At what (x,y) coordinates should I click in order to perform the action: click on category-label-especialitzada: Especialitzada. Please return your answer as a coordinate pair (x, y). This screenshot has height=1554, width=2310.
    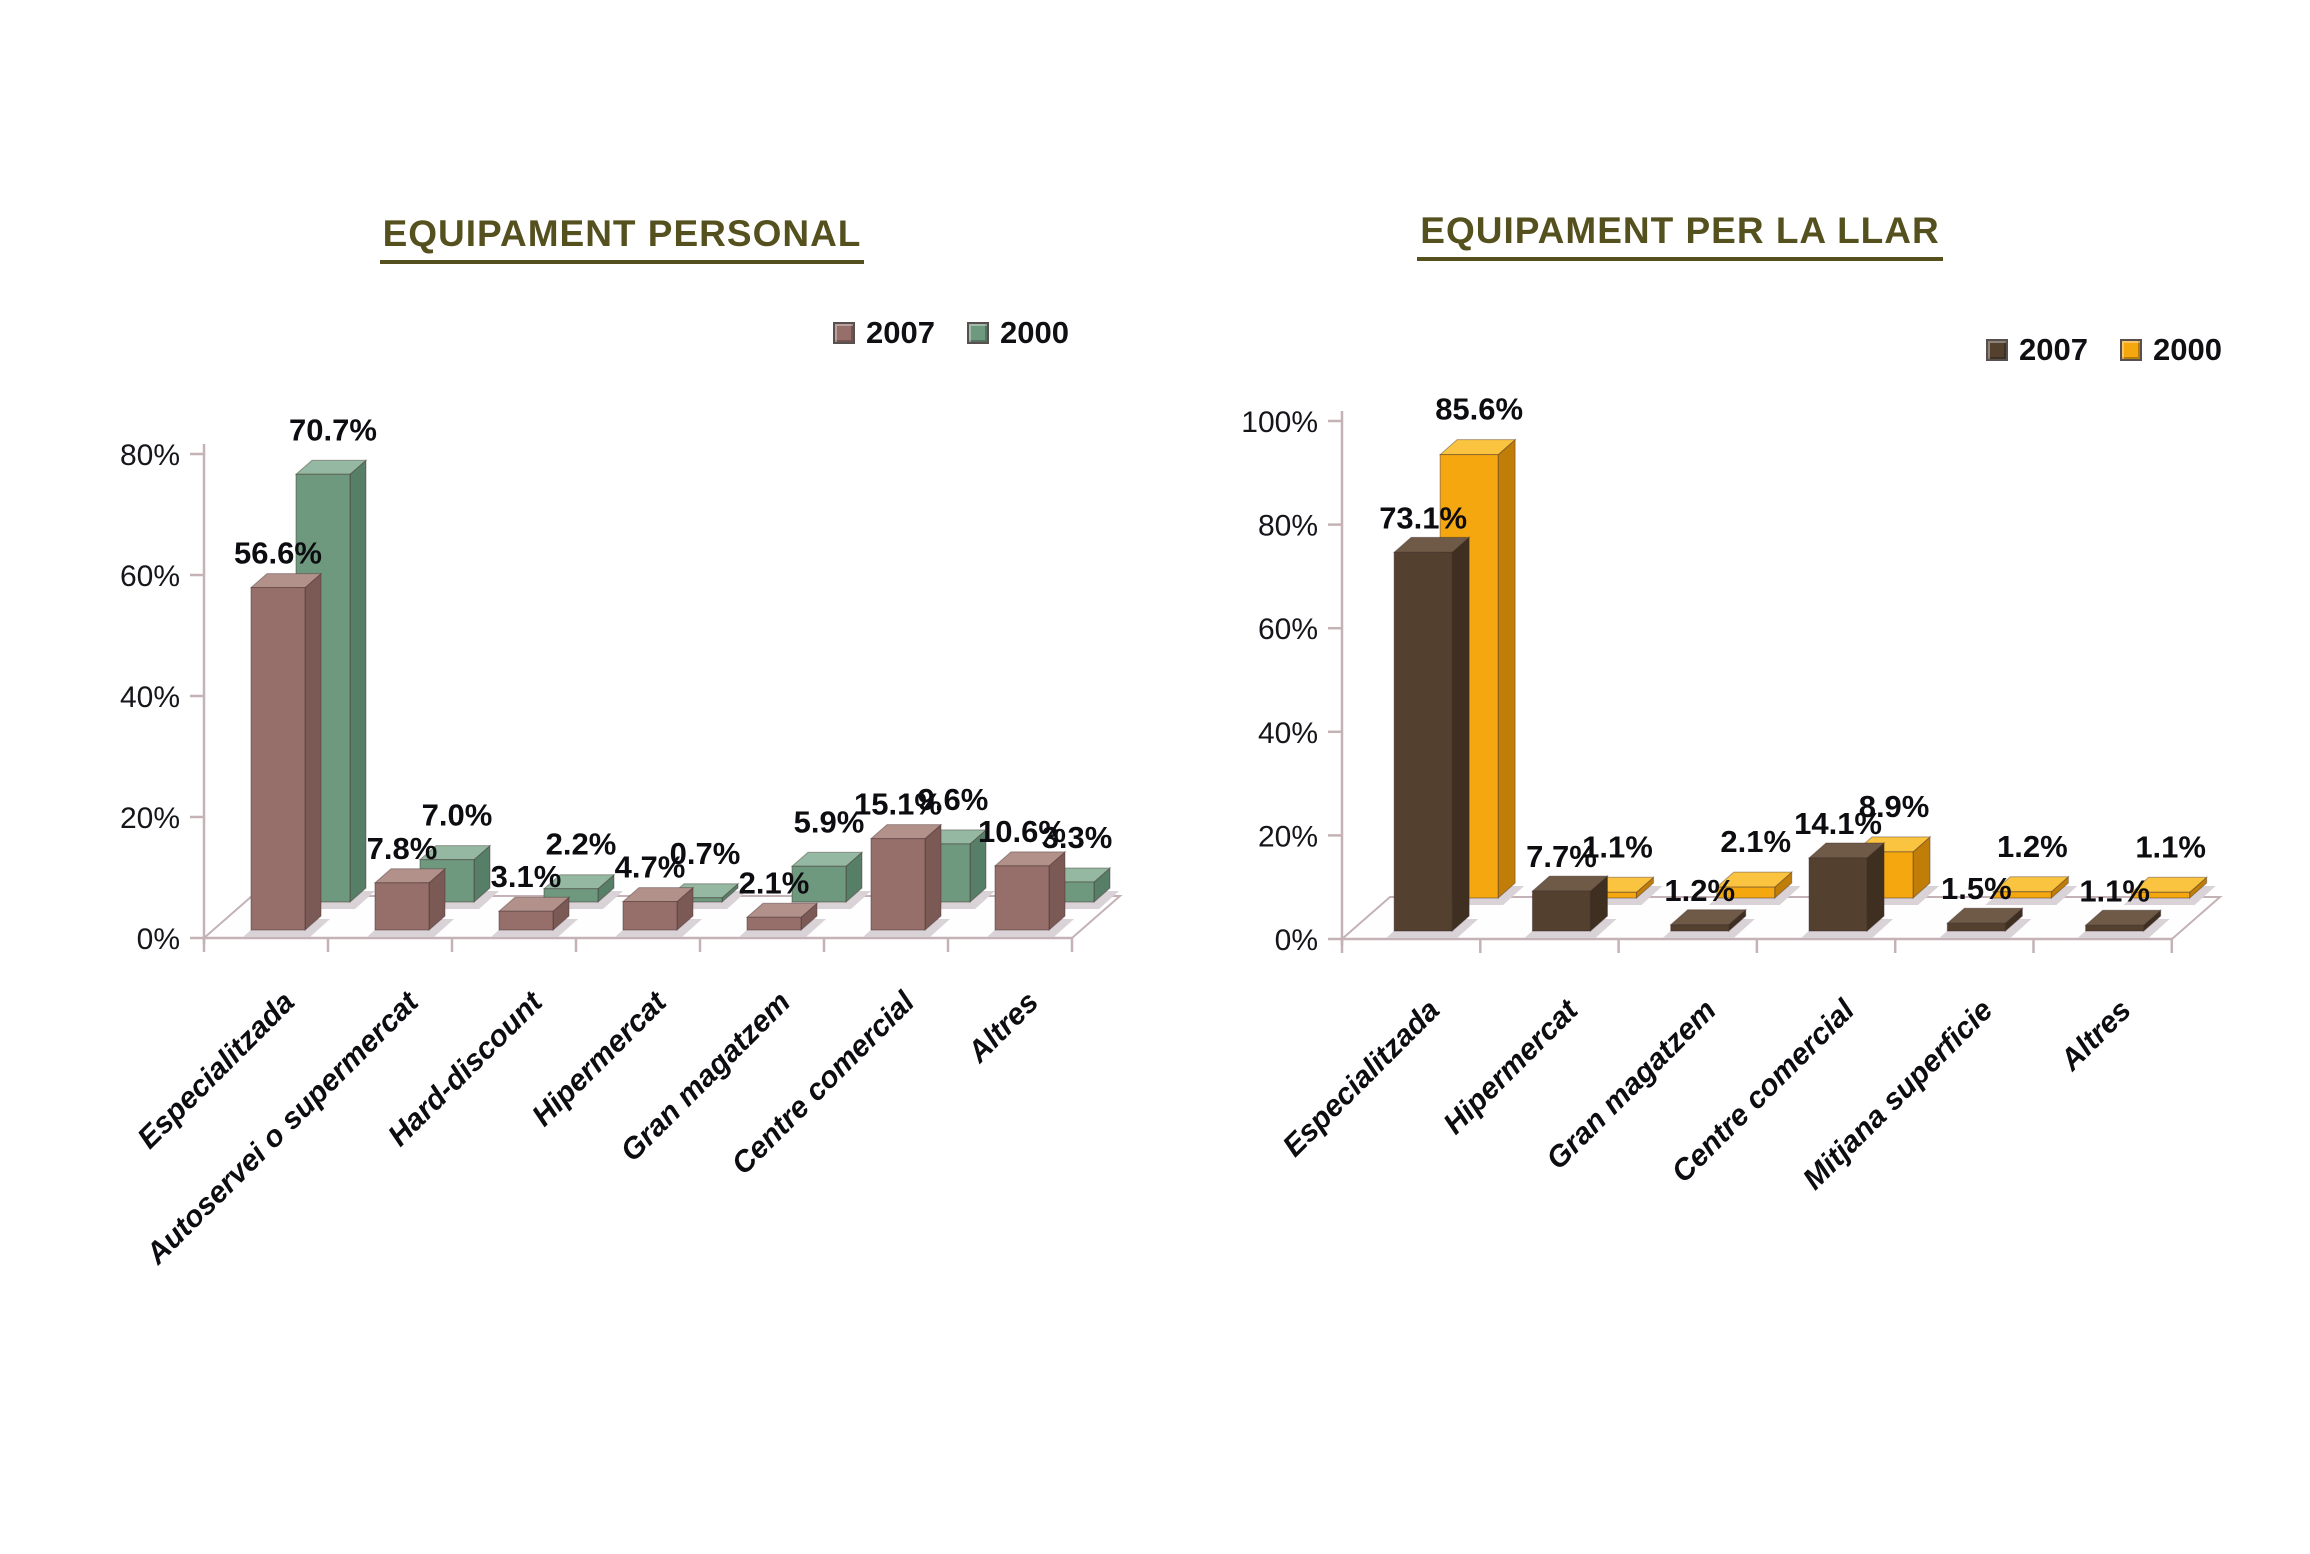
    Looking at the image, I should click on (1362, 1079).